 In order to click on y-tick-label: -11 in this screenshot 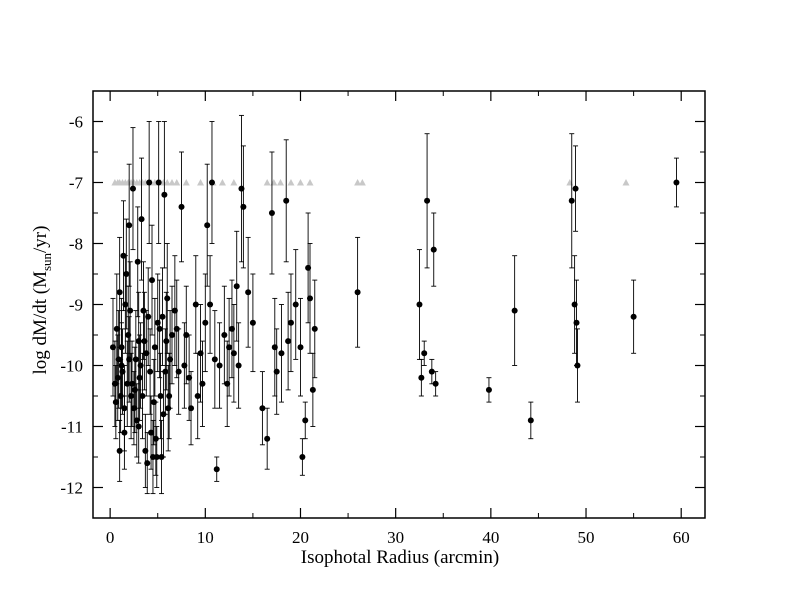, I will do `click(72, 427)`.